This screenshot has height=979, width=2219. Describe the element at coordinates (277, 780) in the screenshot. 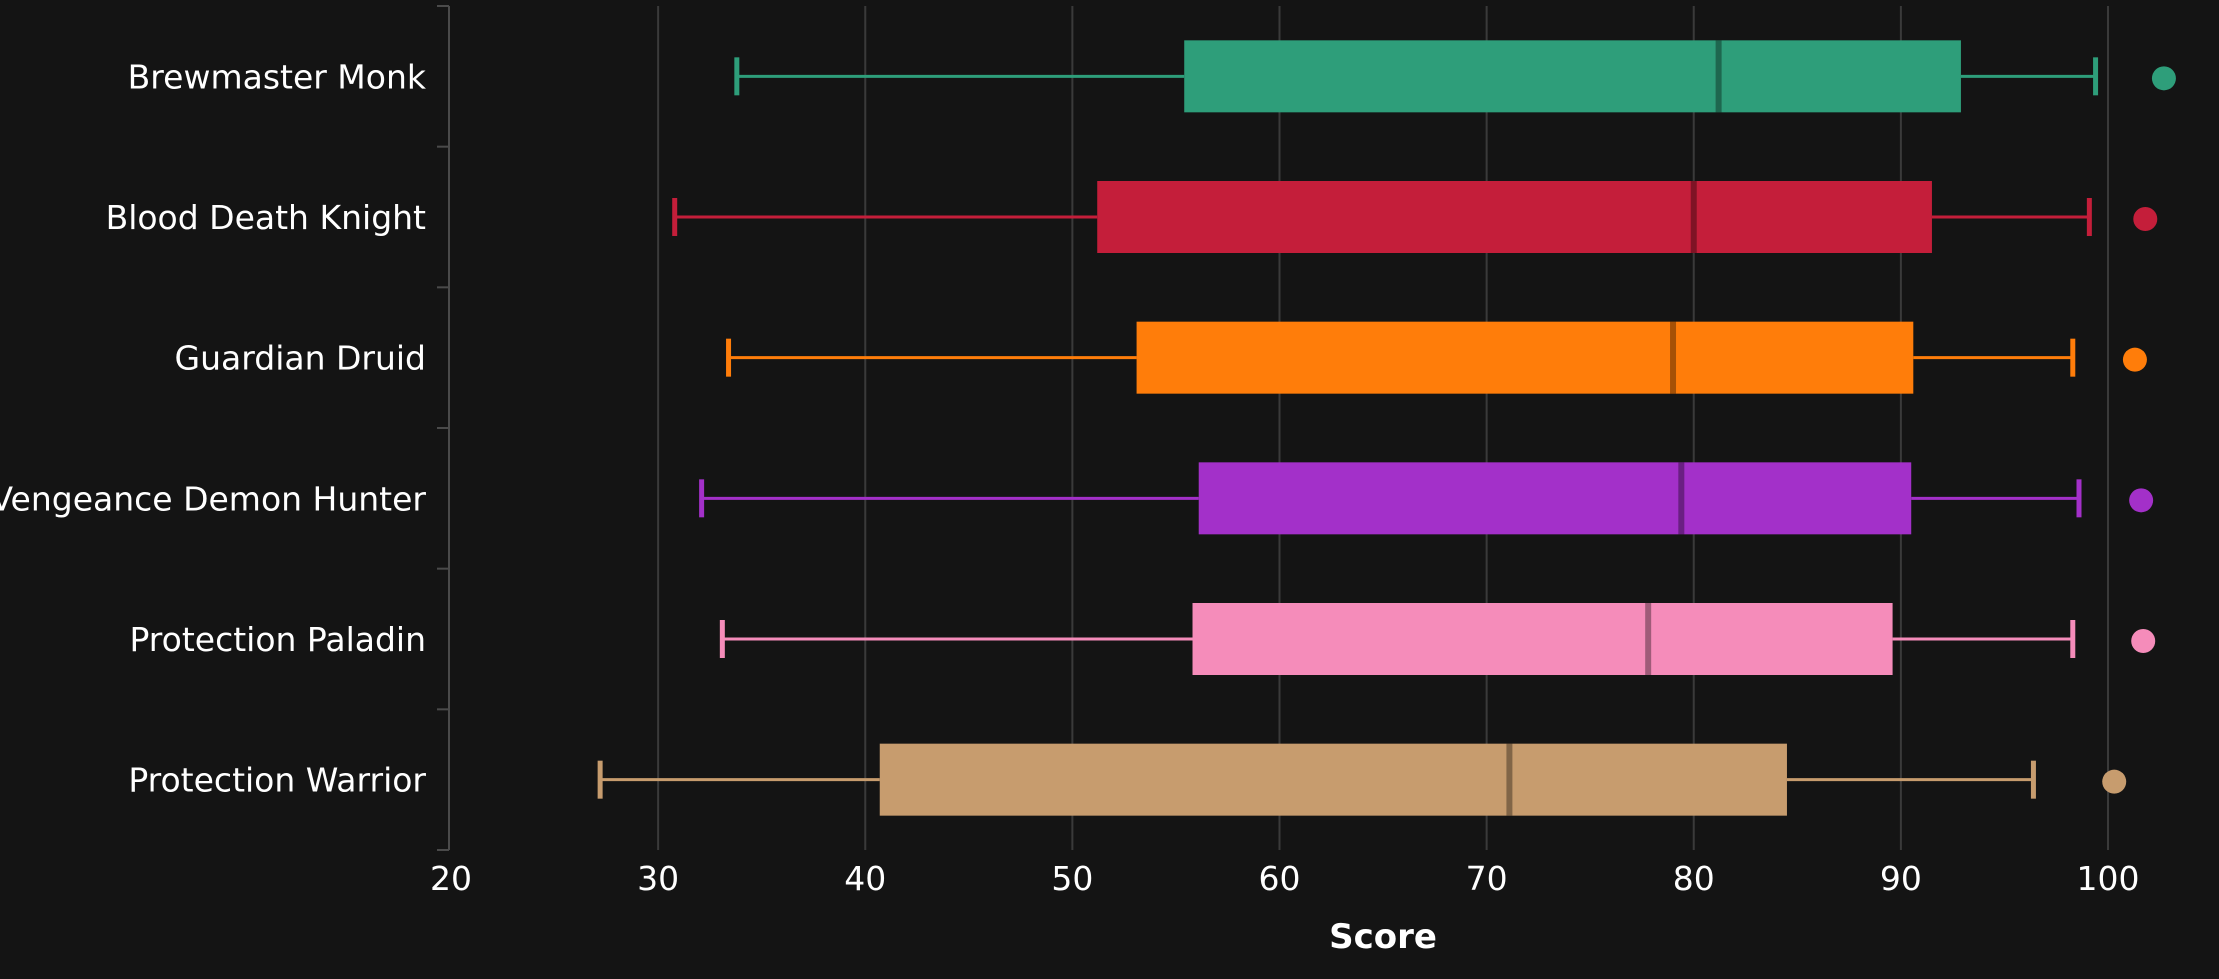

I see `category-label: Protection Warrior` at that location.